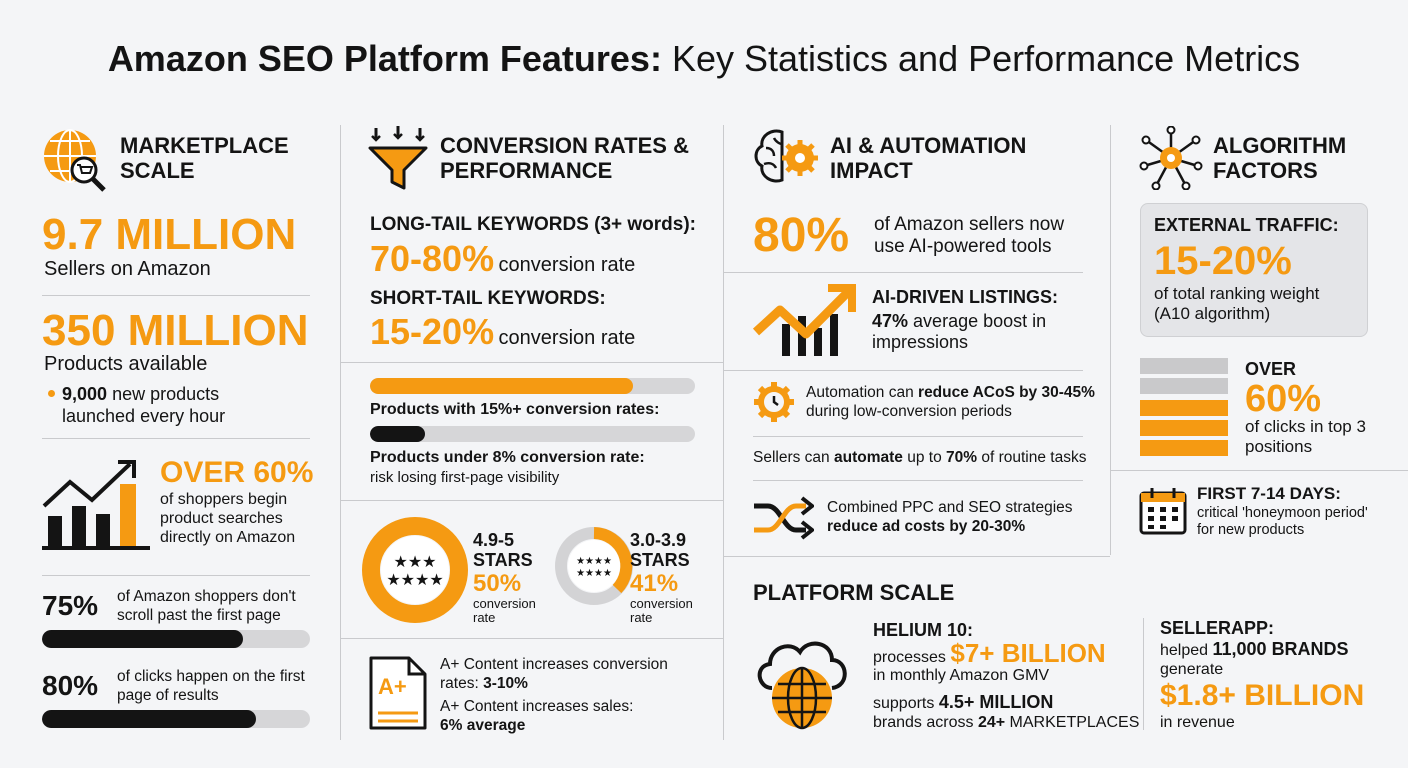 The image size is (1408, 768). I want to click on helium-pre: processes, so click(909, 657).